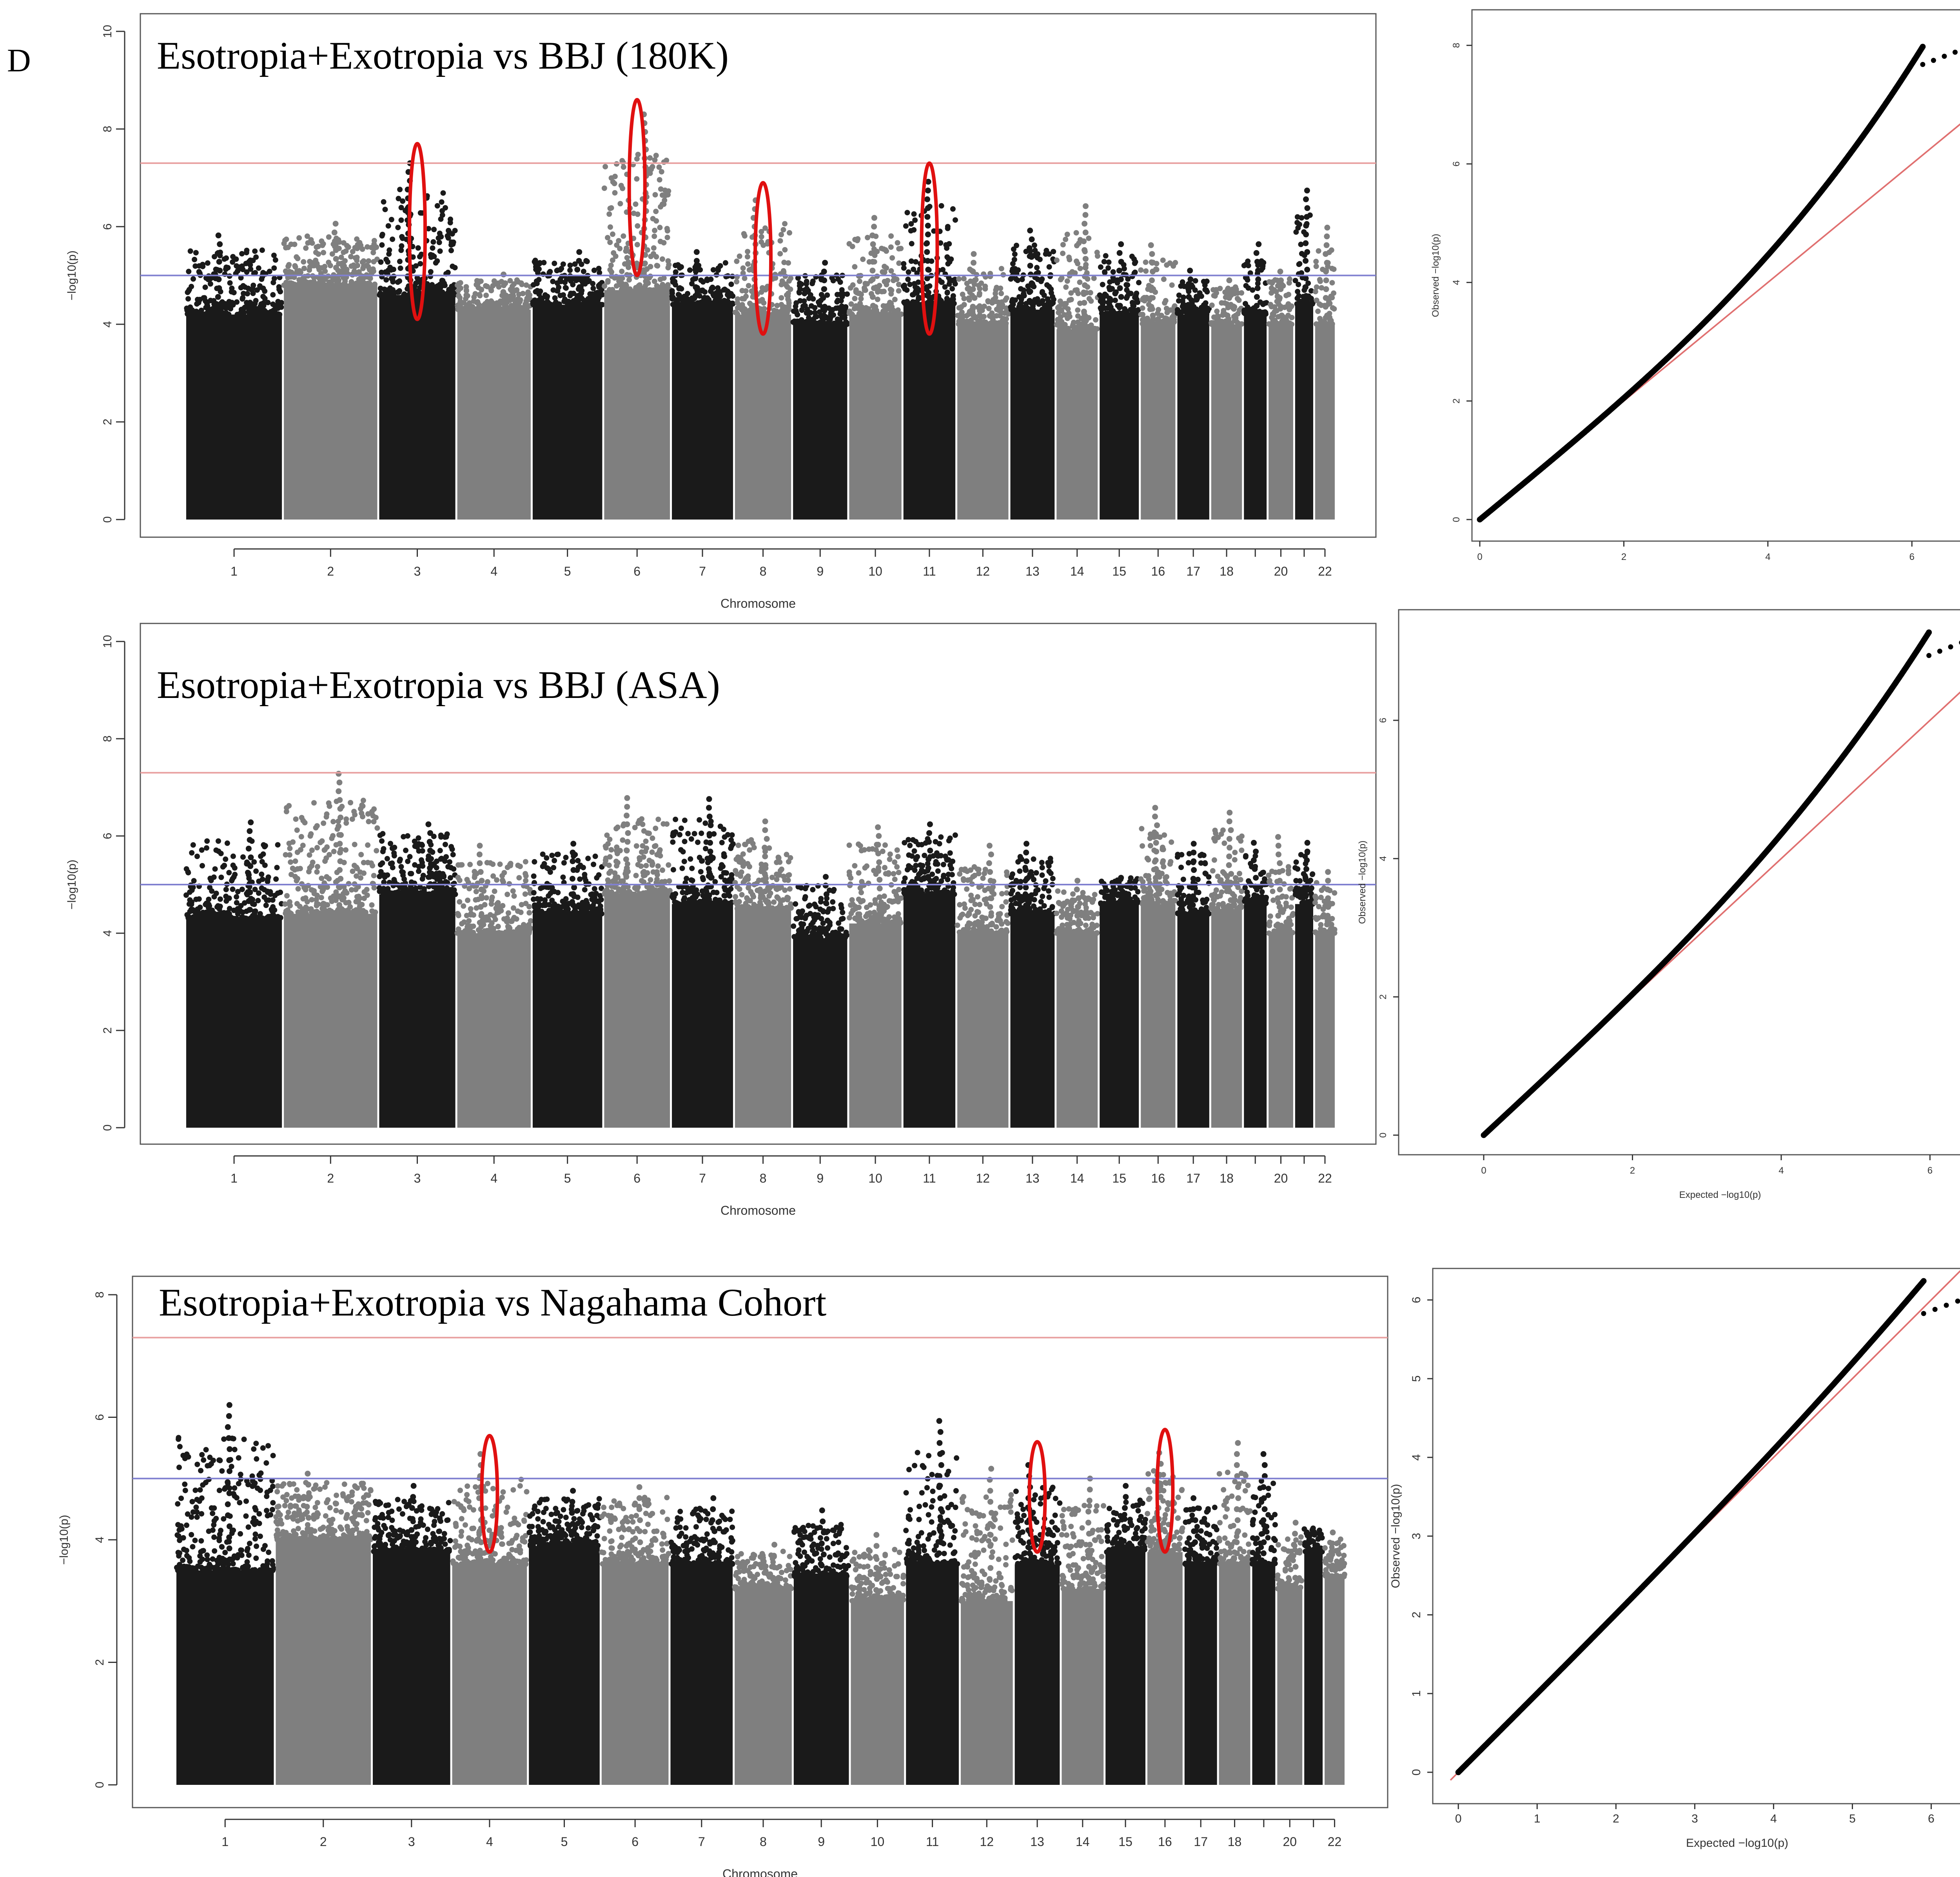 This screenshot has width=1960, height=1877. I want to click on x-tick-label: 18, so click(1227, 571).